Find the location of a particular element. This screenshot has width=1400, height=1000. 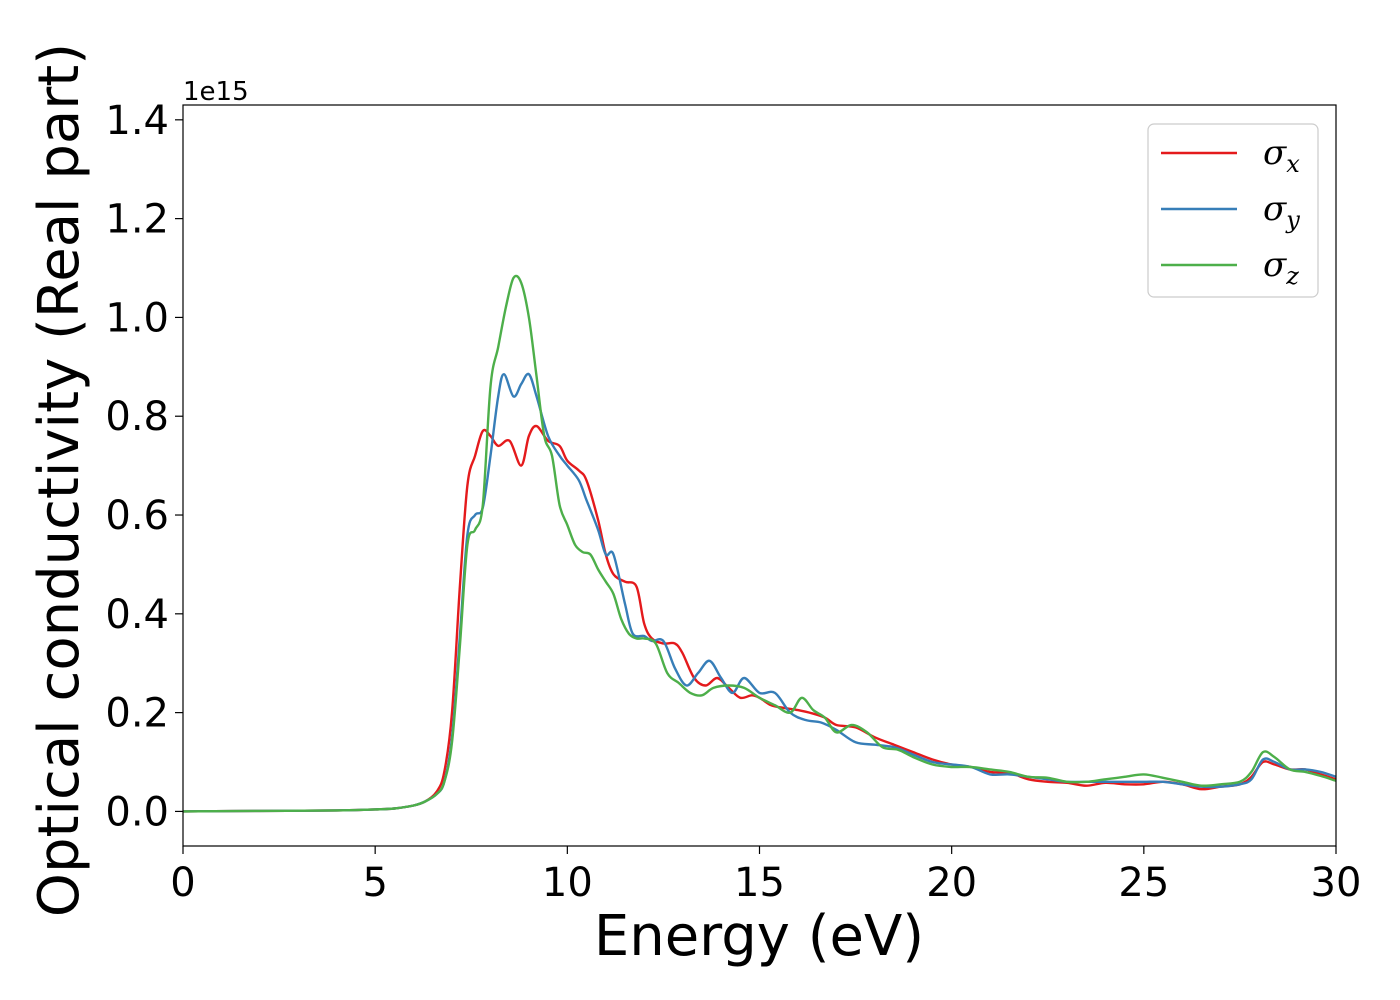

x-axis-label: Energy (eV) is located at coordinates (759, 936).